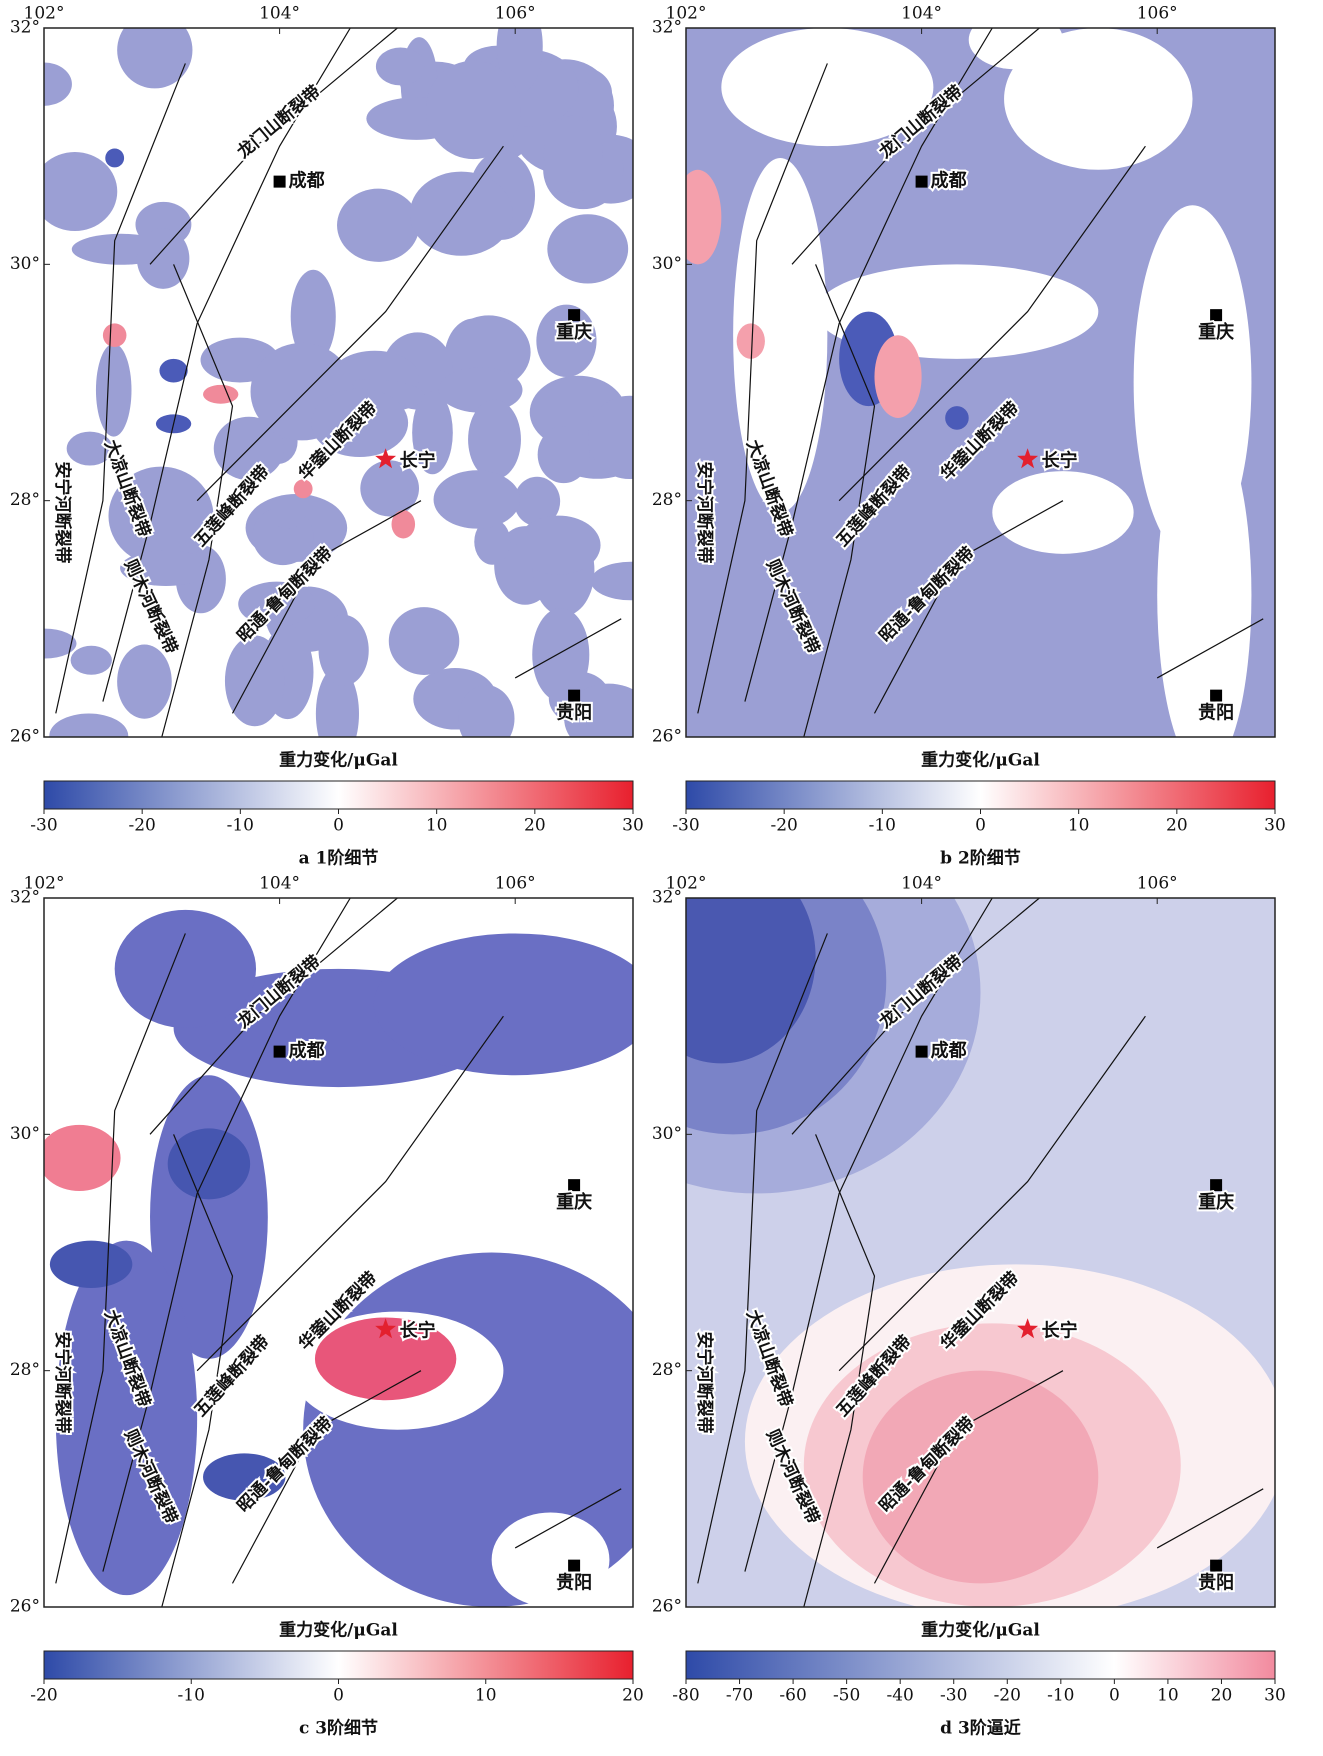  What do you see at coordinates (339, 858) in the screenshot?
I see `panel-caption: a 1阶细节` at bounding box center [339, 858].